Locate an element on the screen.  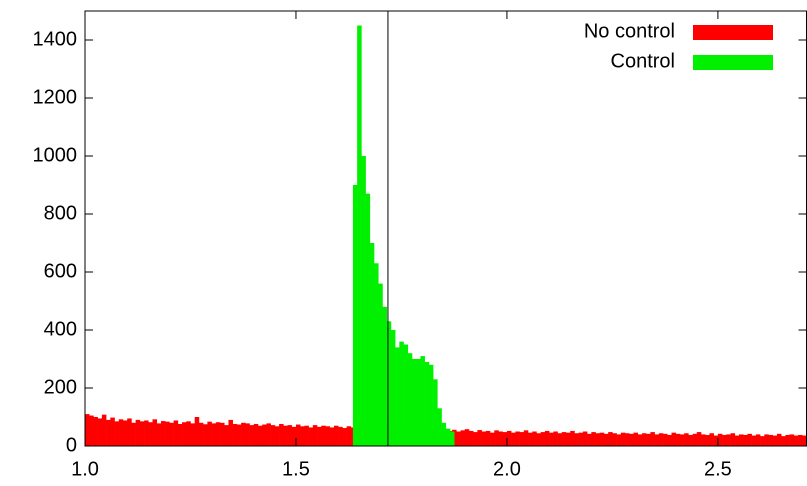
y-tick-label: 0 is located at coordinates (71, 445).